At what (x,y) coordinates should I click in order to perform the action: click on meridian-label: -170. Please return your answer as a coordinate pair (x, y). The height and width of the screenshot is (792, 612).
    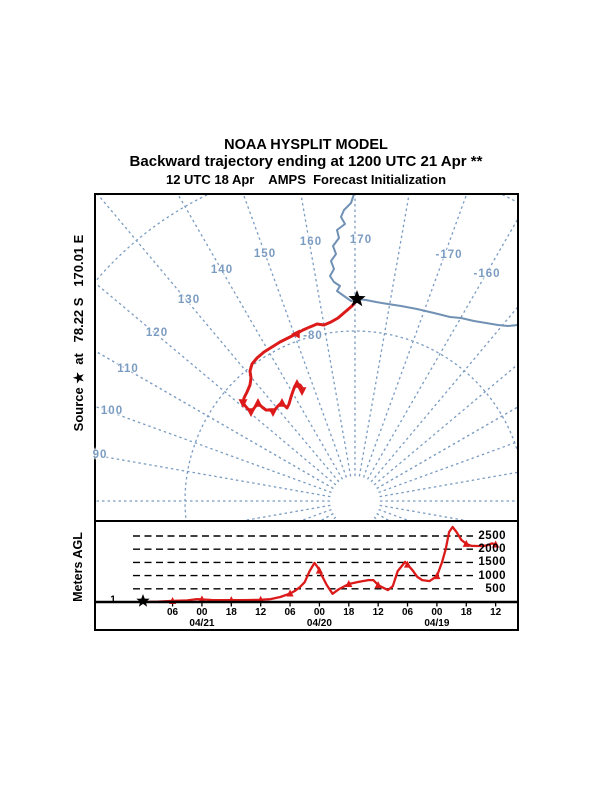
    Looking at the image, I should click on (449, 255).